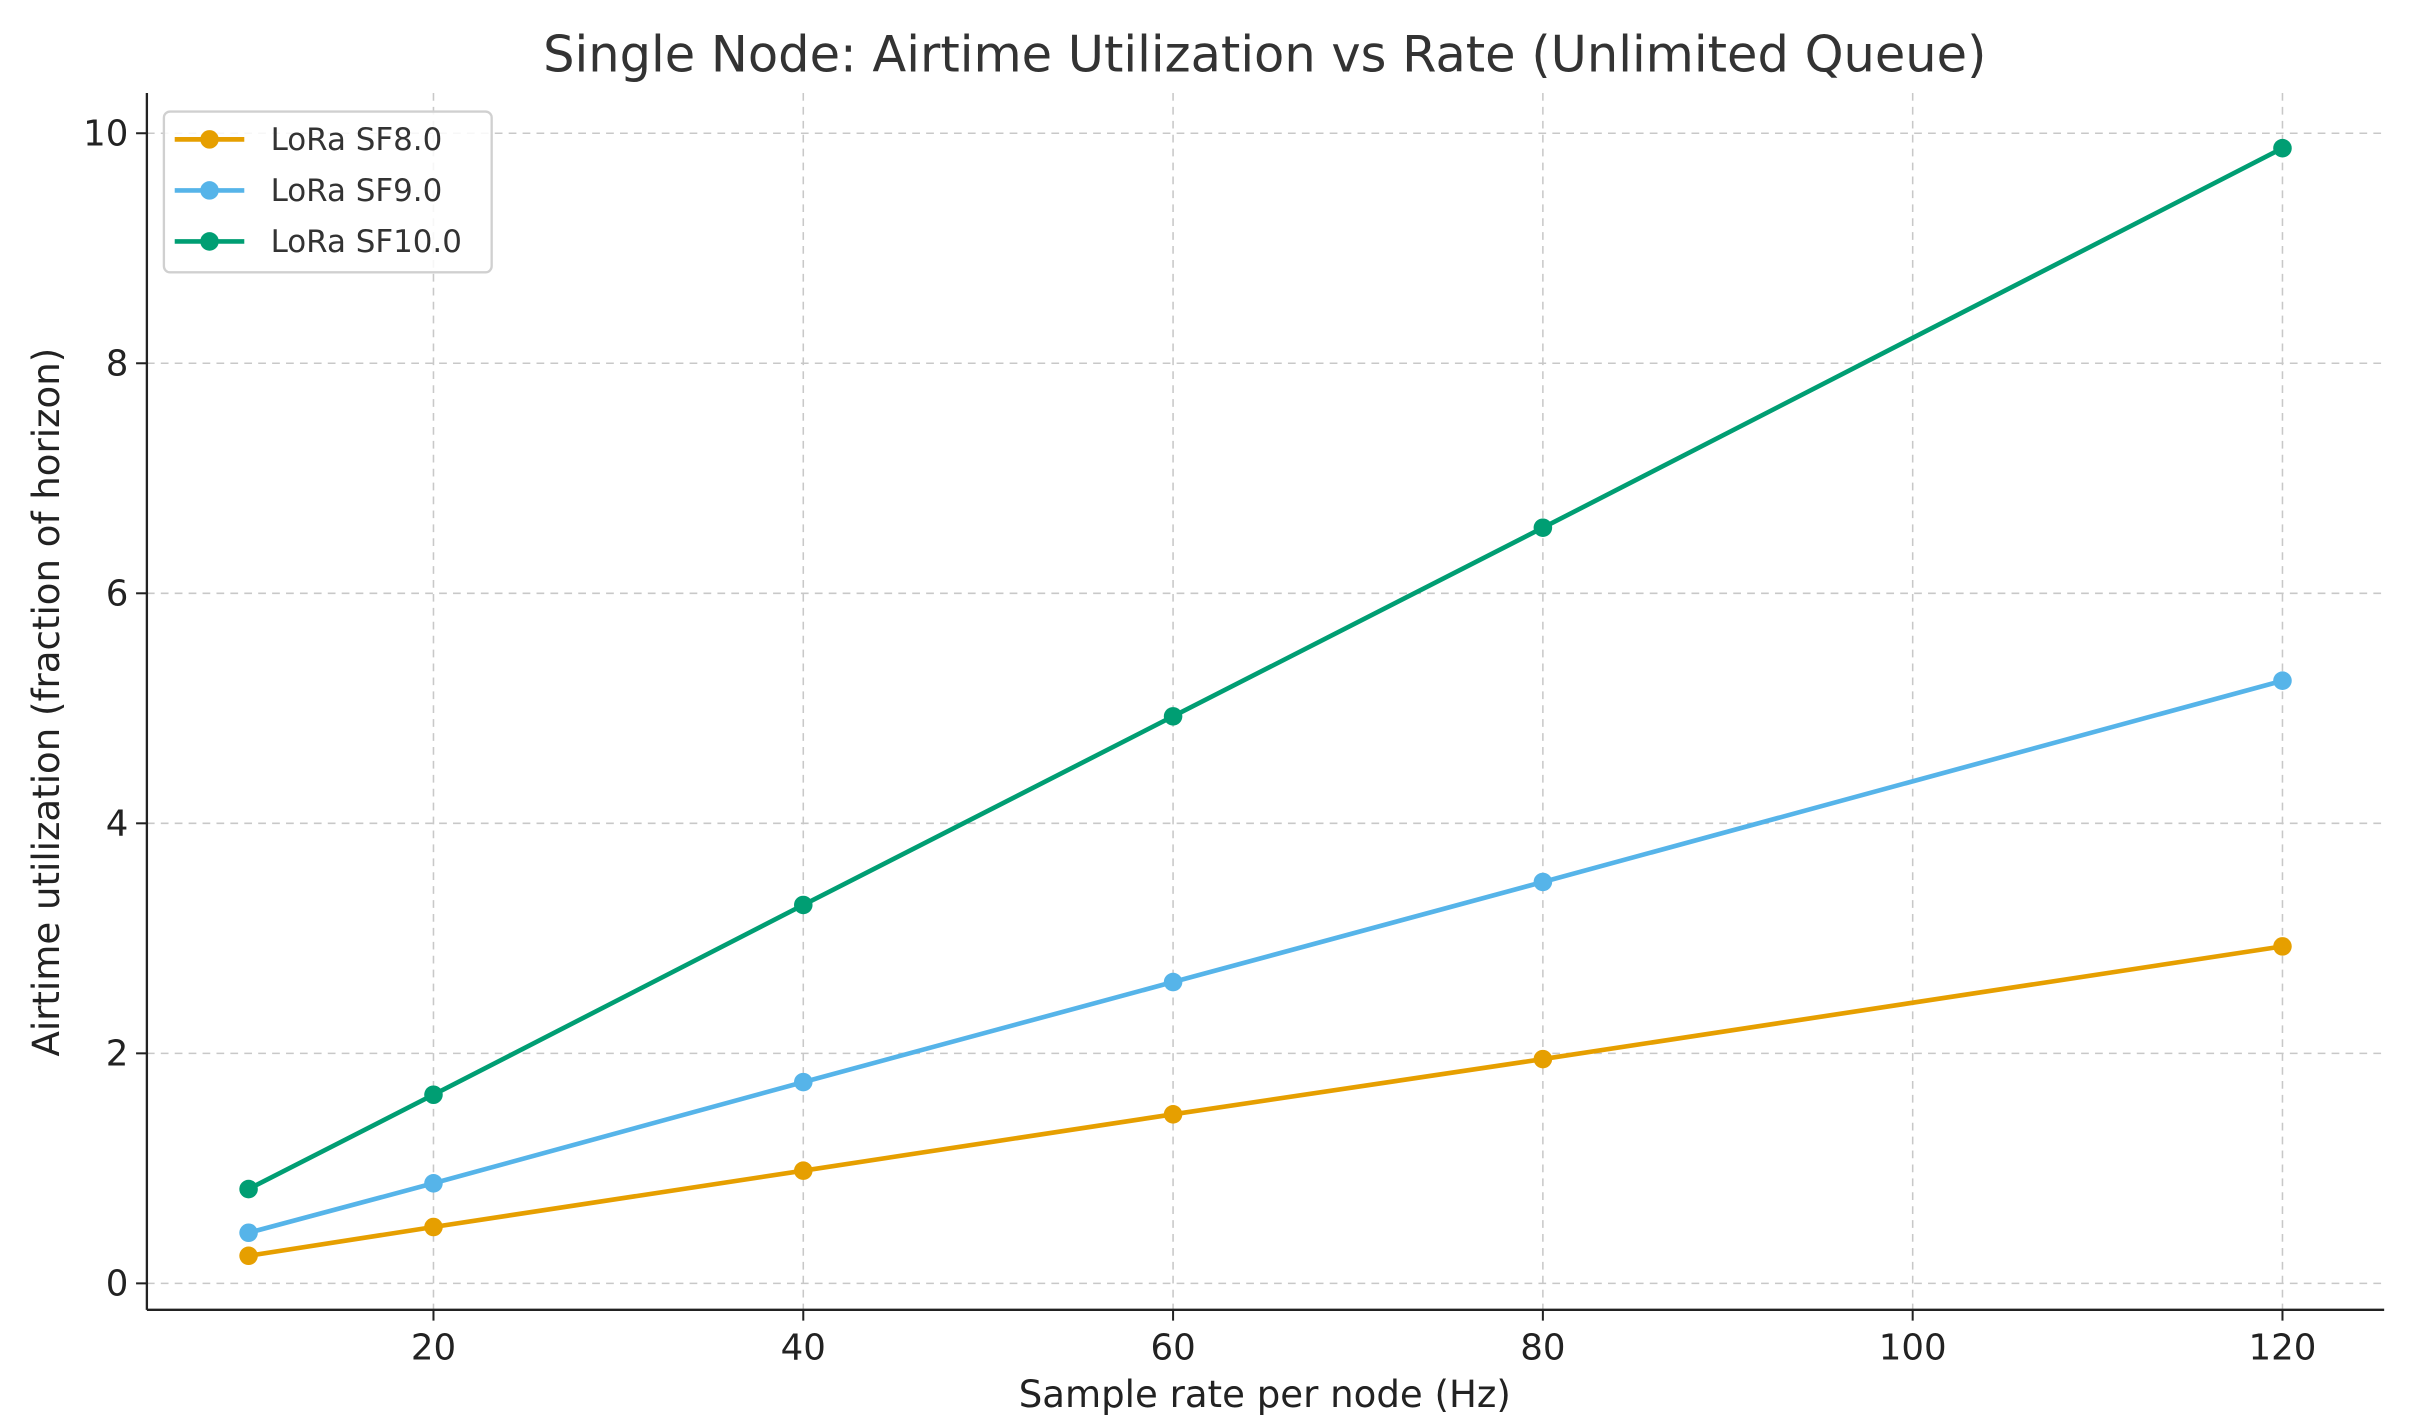  I want to click on legend: LoRa SF8.0 LoRa SF9.0 LoRa SF10.0, so click(327, 192).